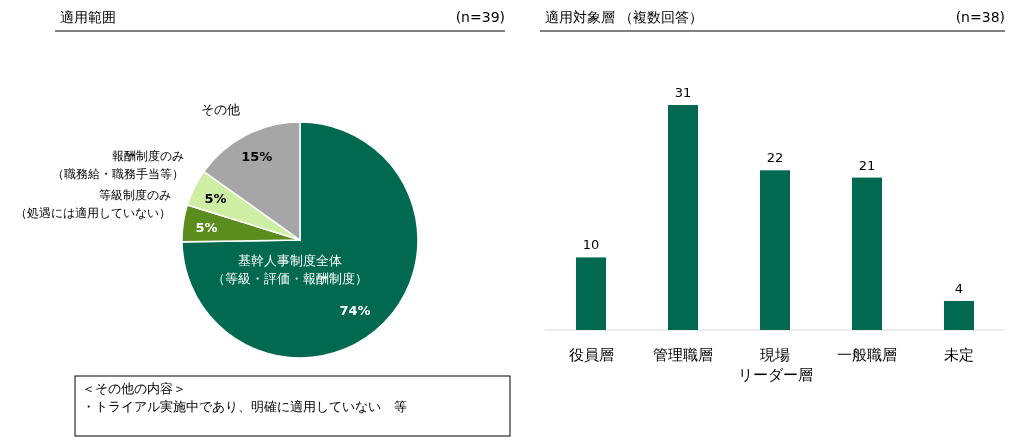  Describe the element at coordinates (88, 17) in the screenshot. I see `chart-title: 適用範囲` at that location.